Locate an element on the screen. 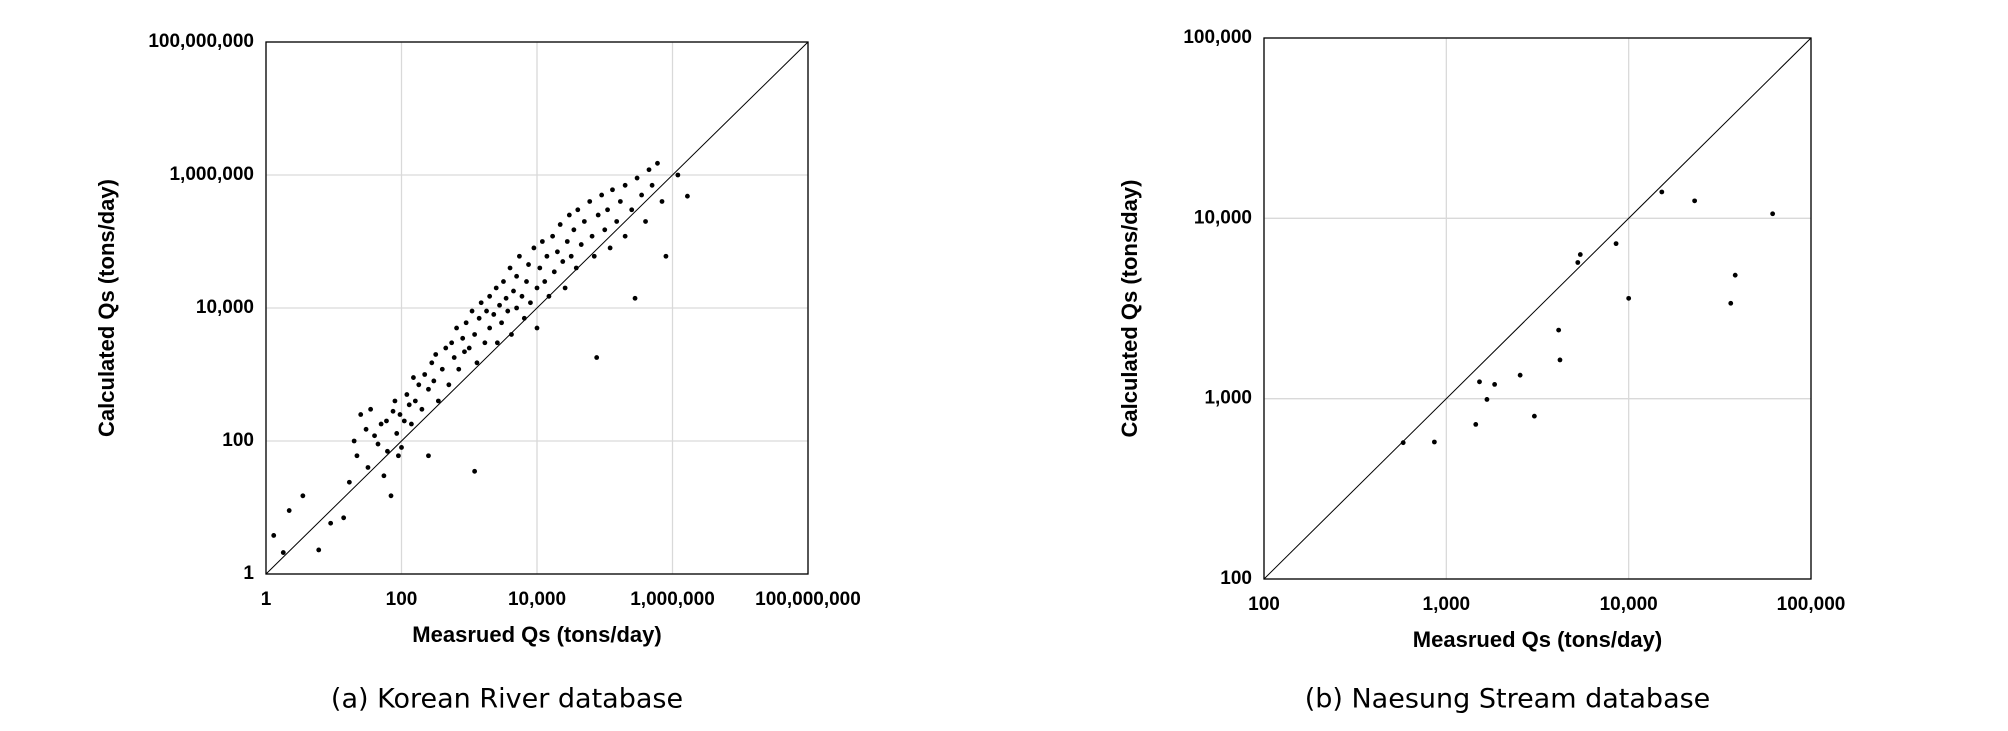 This screenshot has height=731, width=2008. x-tick-label: 1 is located at coordinates (266, 599).